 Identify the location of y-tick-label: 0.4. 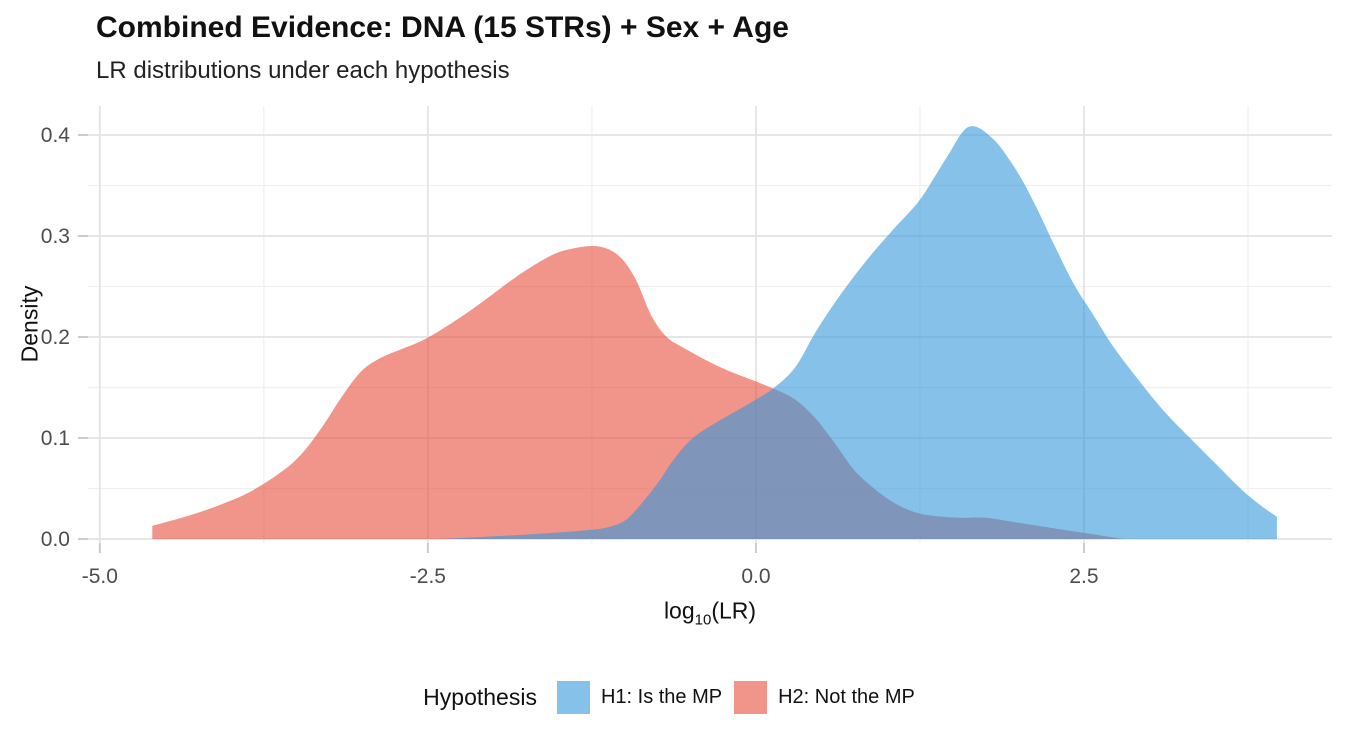
(56, 135).